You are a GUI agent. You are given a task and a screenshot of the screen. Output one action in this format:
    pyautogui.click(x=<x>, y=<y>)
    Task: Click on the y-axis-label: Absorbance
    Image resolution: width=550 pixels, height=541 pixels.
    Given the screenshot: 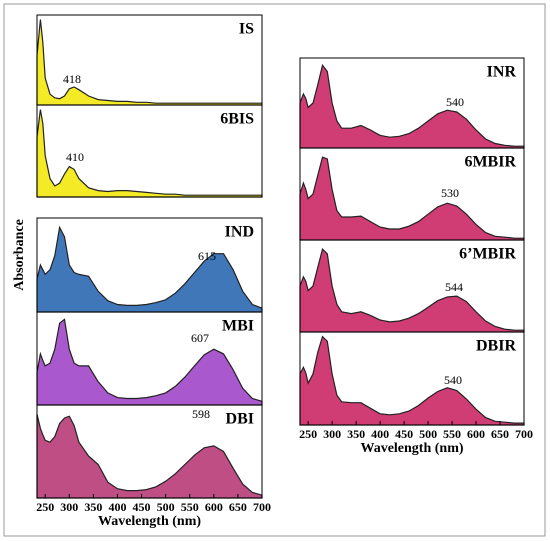 What is the action you would take?
    pyautogui.click(x=19, y=255)
    